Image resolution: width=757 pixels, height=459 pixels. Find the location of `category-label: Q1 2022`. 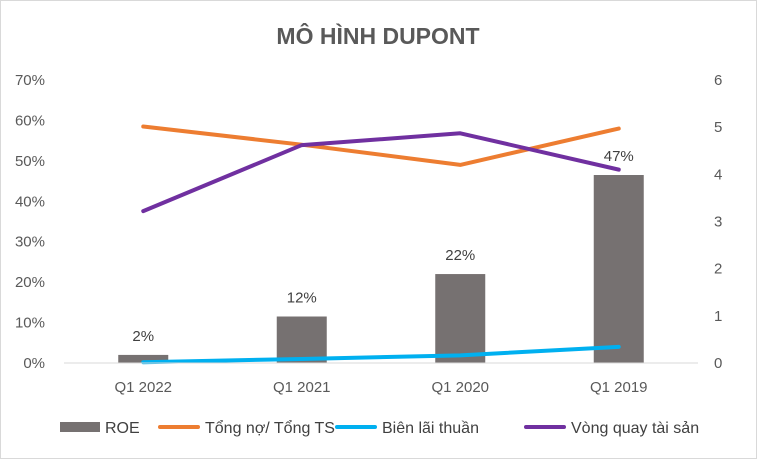

category-label: Q1 2022 is located at coordinates (143, 387).